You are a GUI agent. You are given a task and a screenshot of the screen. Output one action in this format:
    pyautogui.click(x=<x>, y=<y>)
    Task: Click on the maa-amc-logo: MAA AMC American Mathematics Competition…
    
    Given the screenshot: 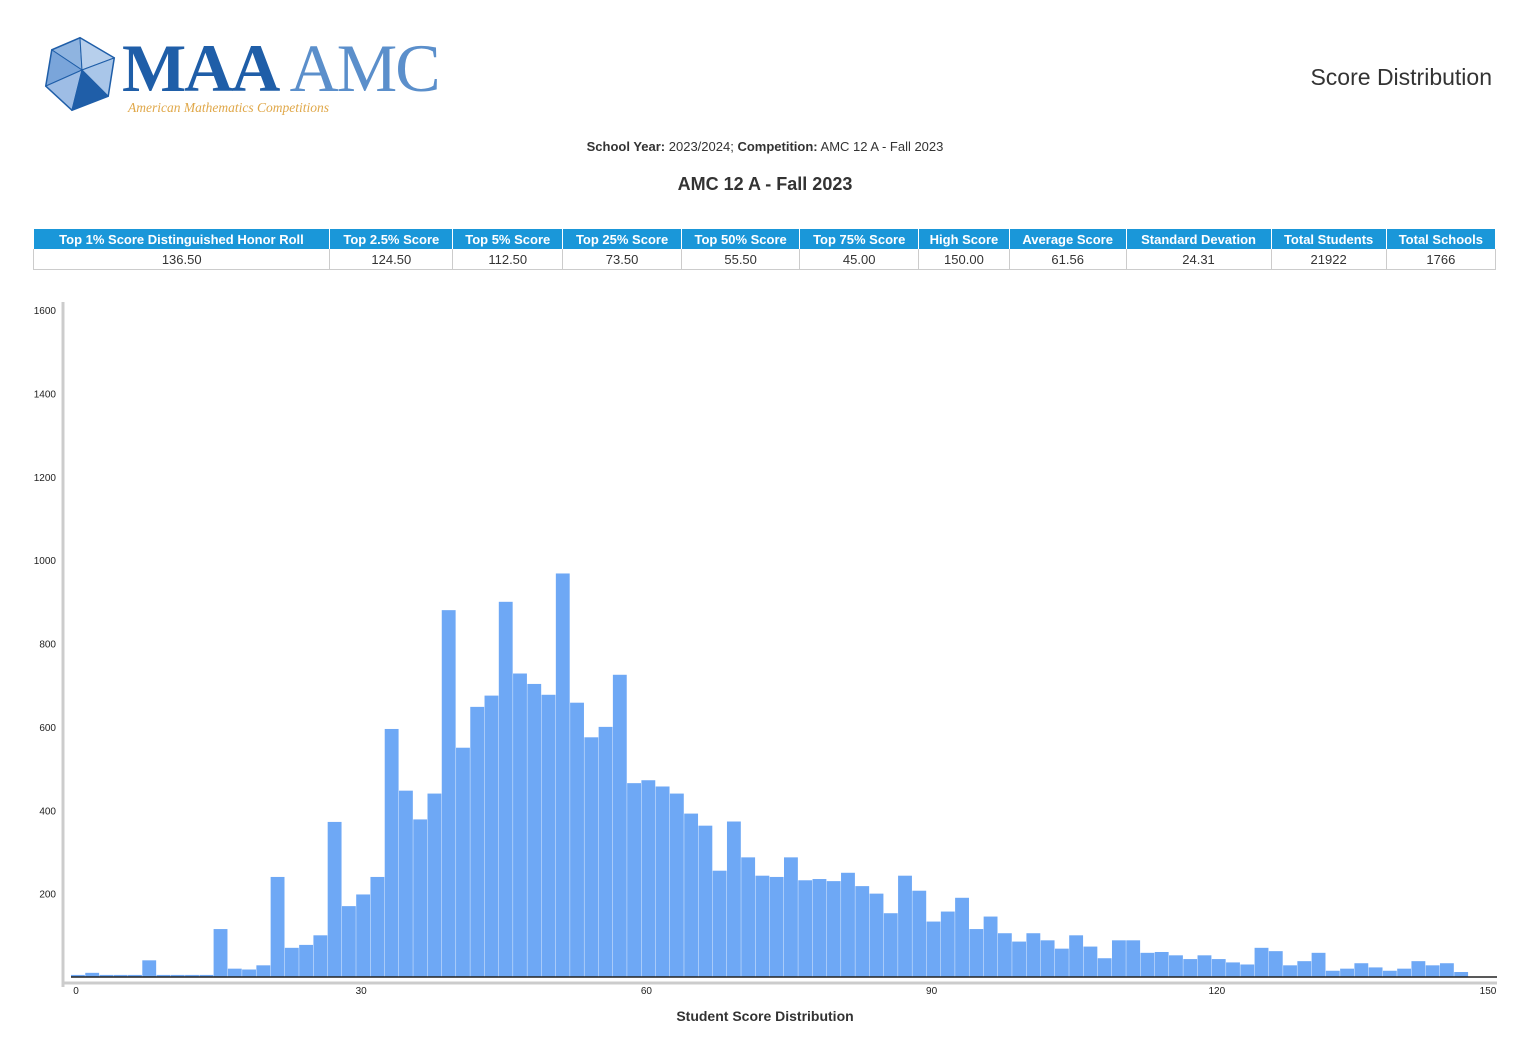 What is the action you would take?
    pyautogui.click(x=240, y=80)
    